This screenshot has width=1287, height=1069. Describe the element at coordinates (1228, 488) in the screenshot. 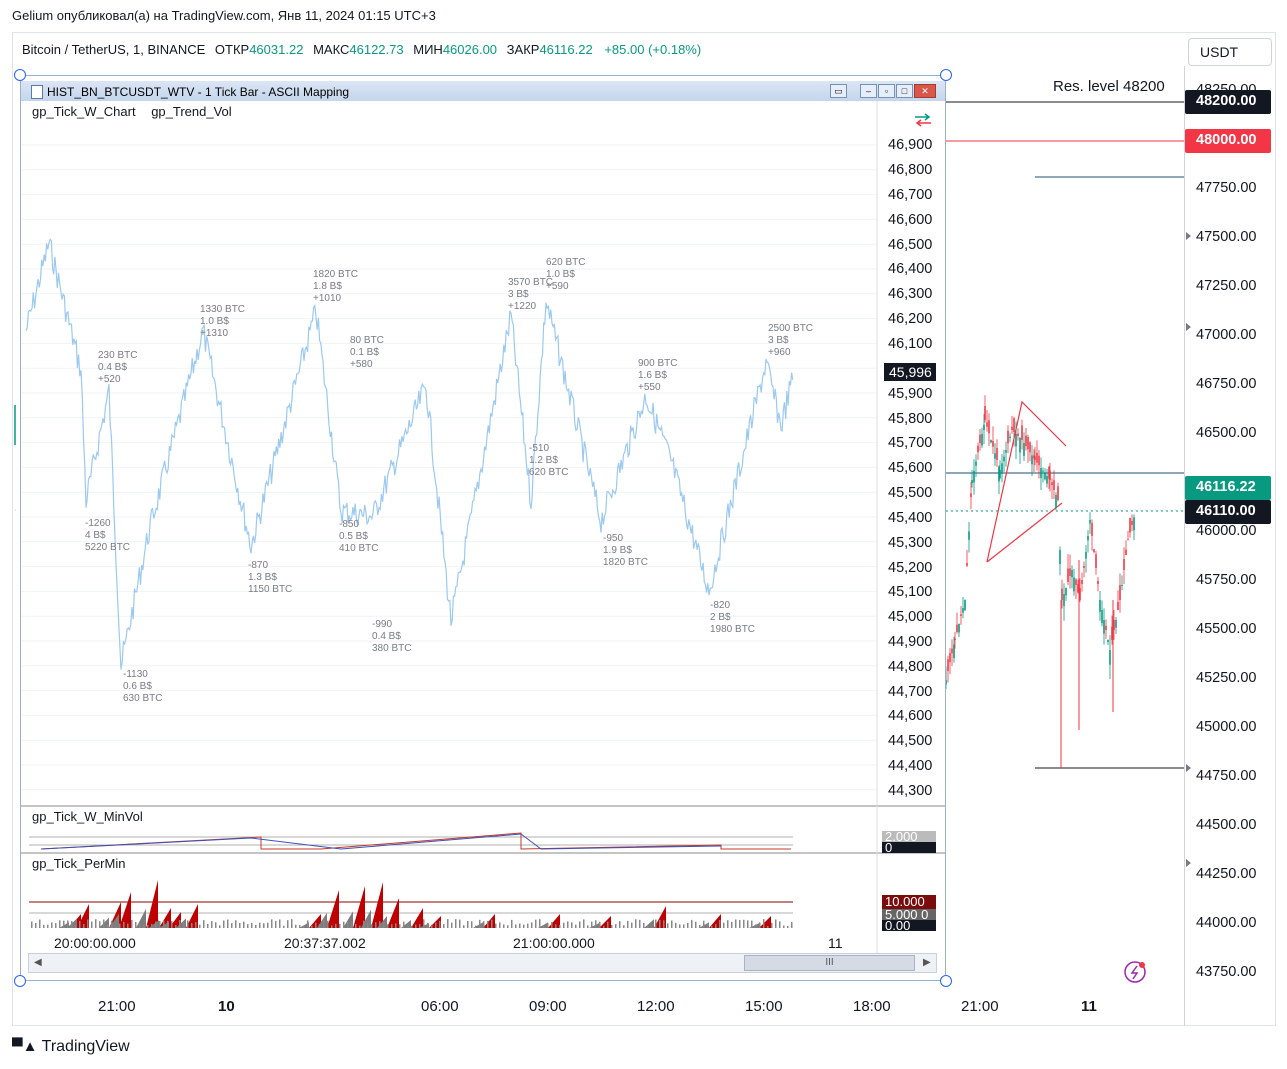

I see `last-price-tag: 46116.22` at that location.